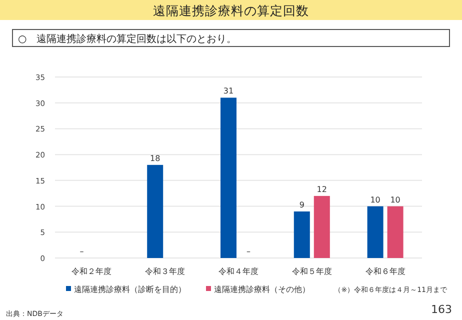  Describe the element at coordinates (130, 289) in the screenshot. I see `legend-label: 遠隔連携診療料（診断を目的）` at that location.